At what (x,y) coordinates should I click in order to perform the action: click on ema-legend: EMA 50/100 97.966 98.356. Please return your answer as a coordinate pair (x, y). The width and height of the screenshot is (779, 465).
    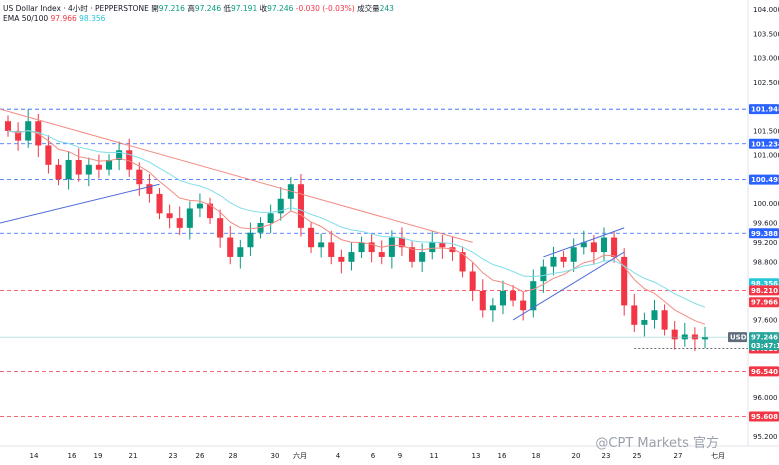
    Looking at the image, I should click on (54, 18).